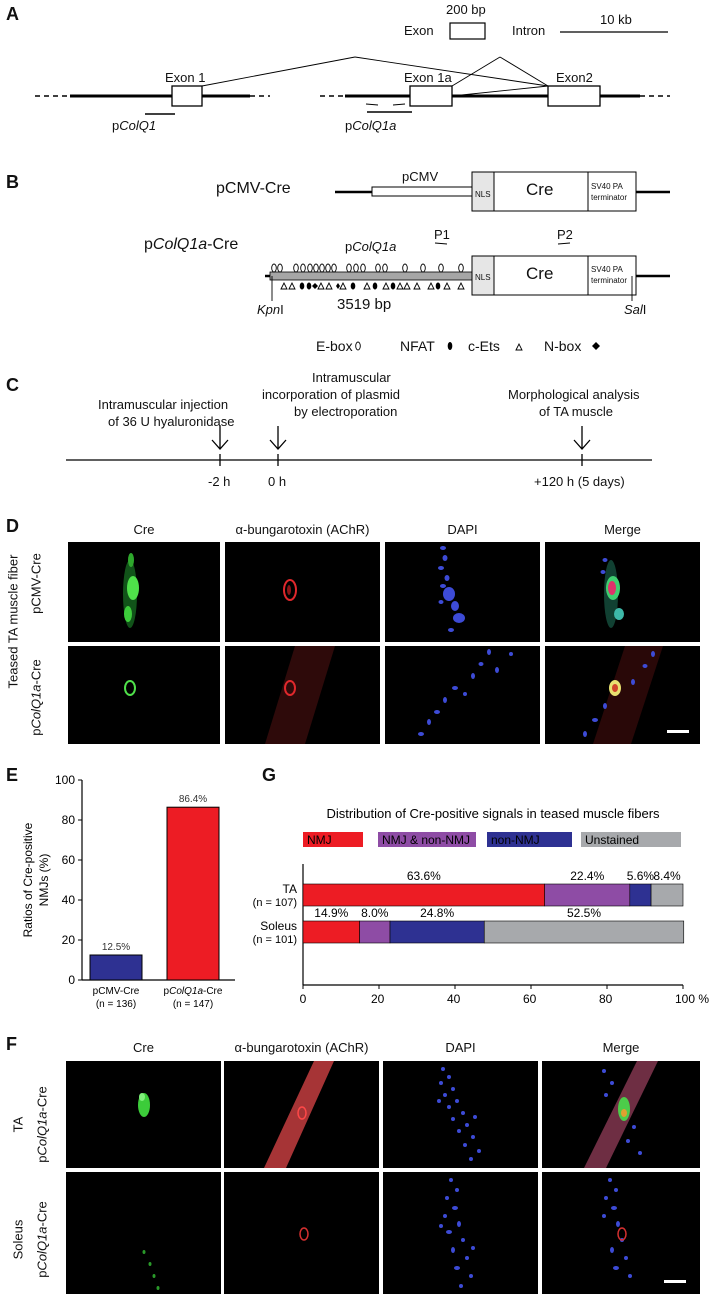 The height and width of the screenshot is (1300, 710). Describe the element at coordinates (144, 529) in the screenshot. I see `d-col-cre: Cre` at that location.